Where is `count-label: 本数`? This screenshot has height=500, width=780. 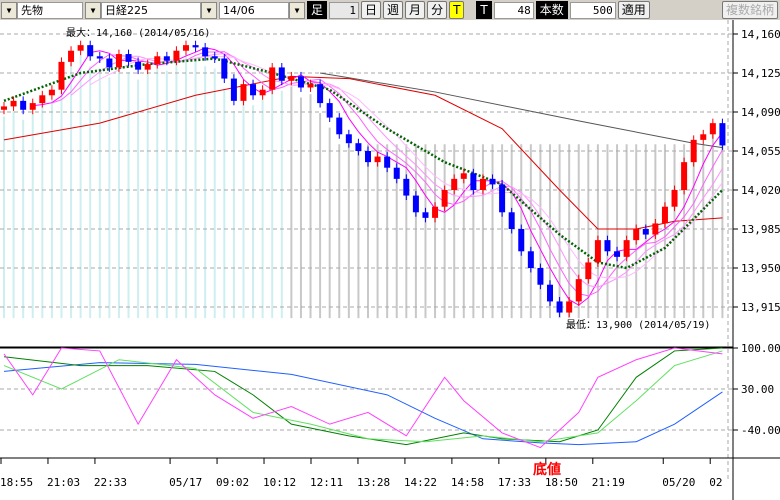
count-label: 本数 is located at coordinates (551, 10).